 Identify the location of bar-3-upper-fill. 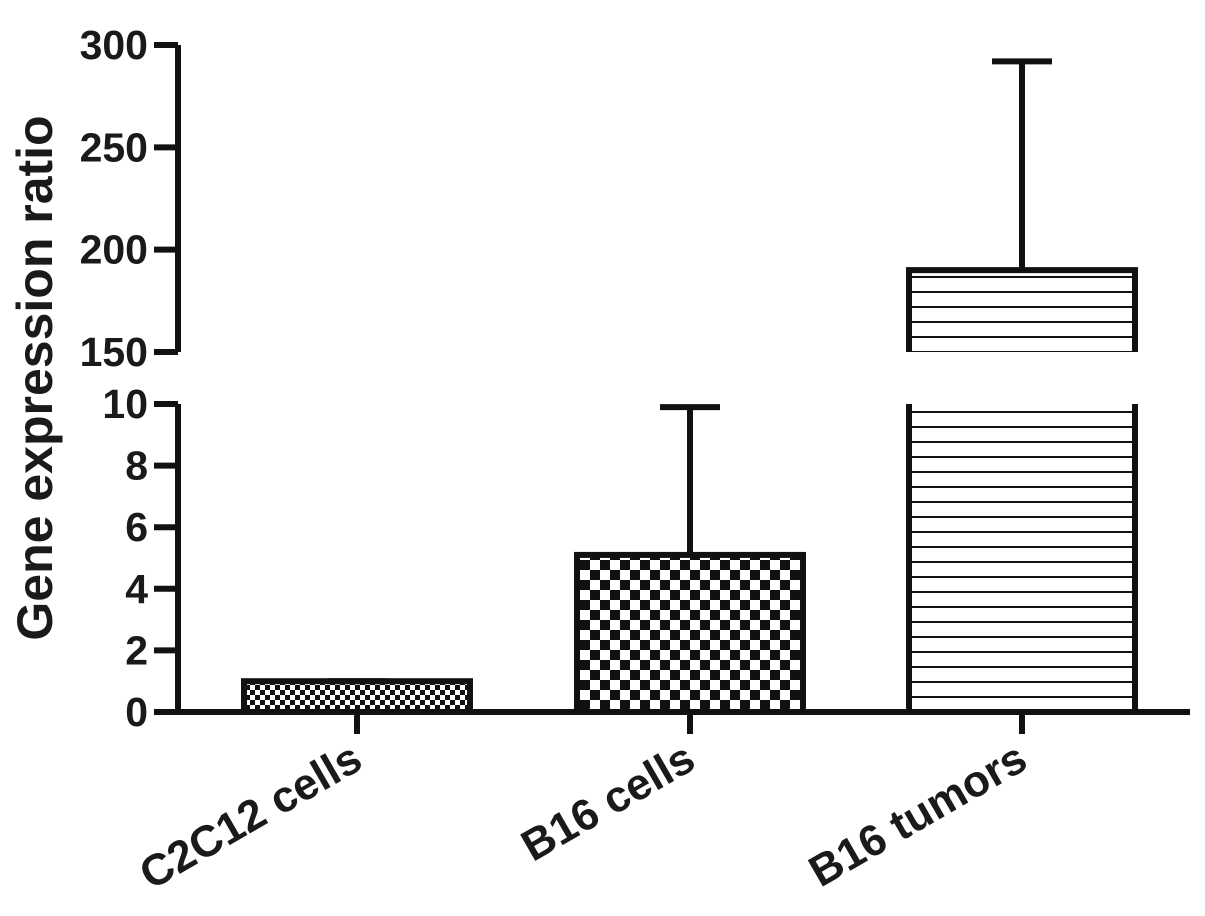
(1022, 311).